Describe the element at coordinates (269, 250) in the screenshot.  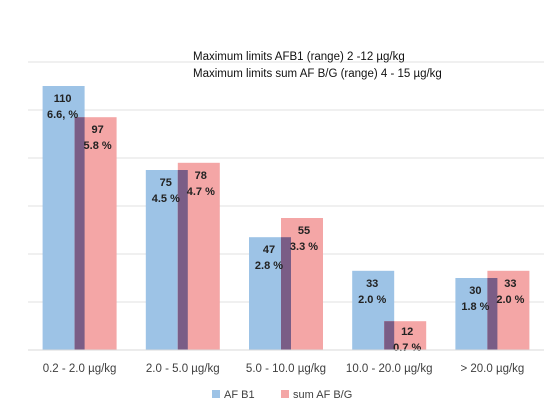
I see `data-label-afb1: 47` at that location.